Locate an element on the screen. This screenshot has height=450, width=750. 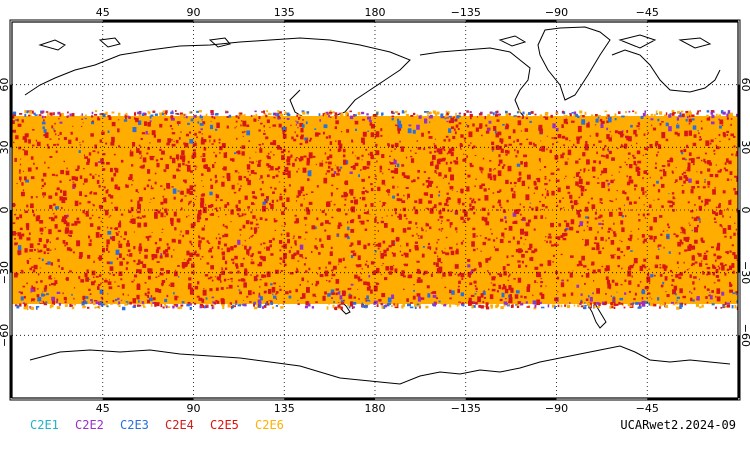
coastline-arctic-islands is located at coordinates (375, 42).